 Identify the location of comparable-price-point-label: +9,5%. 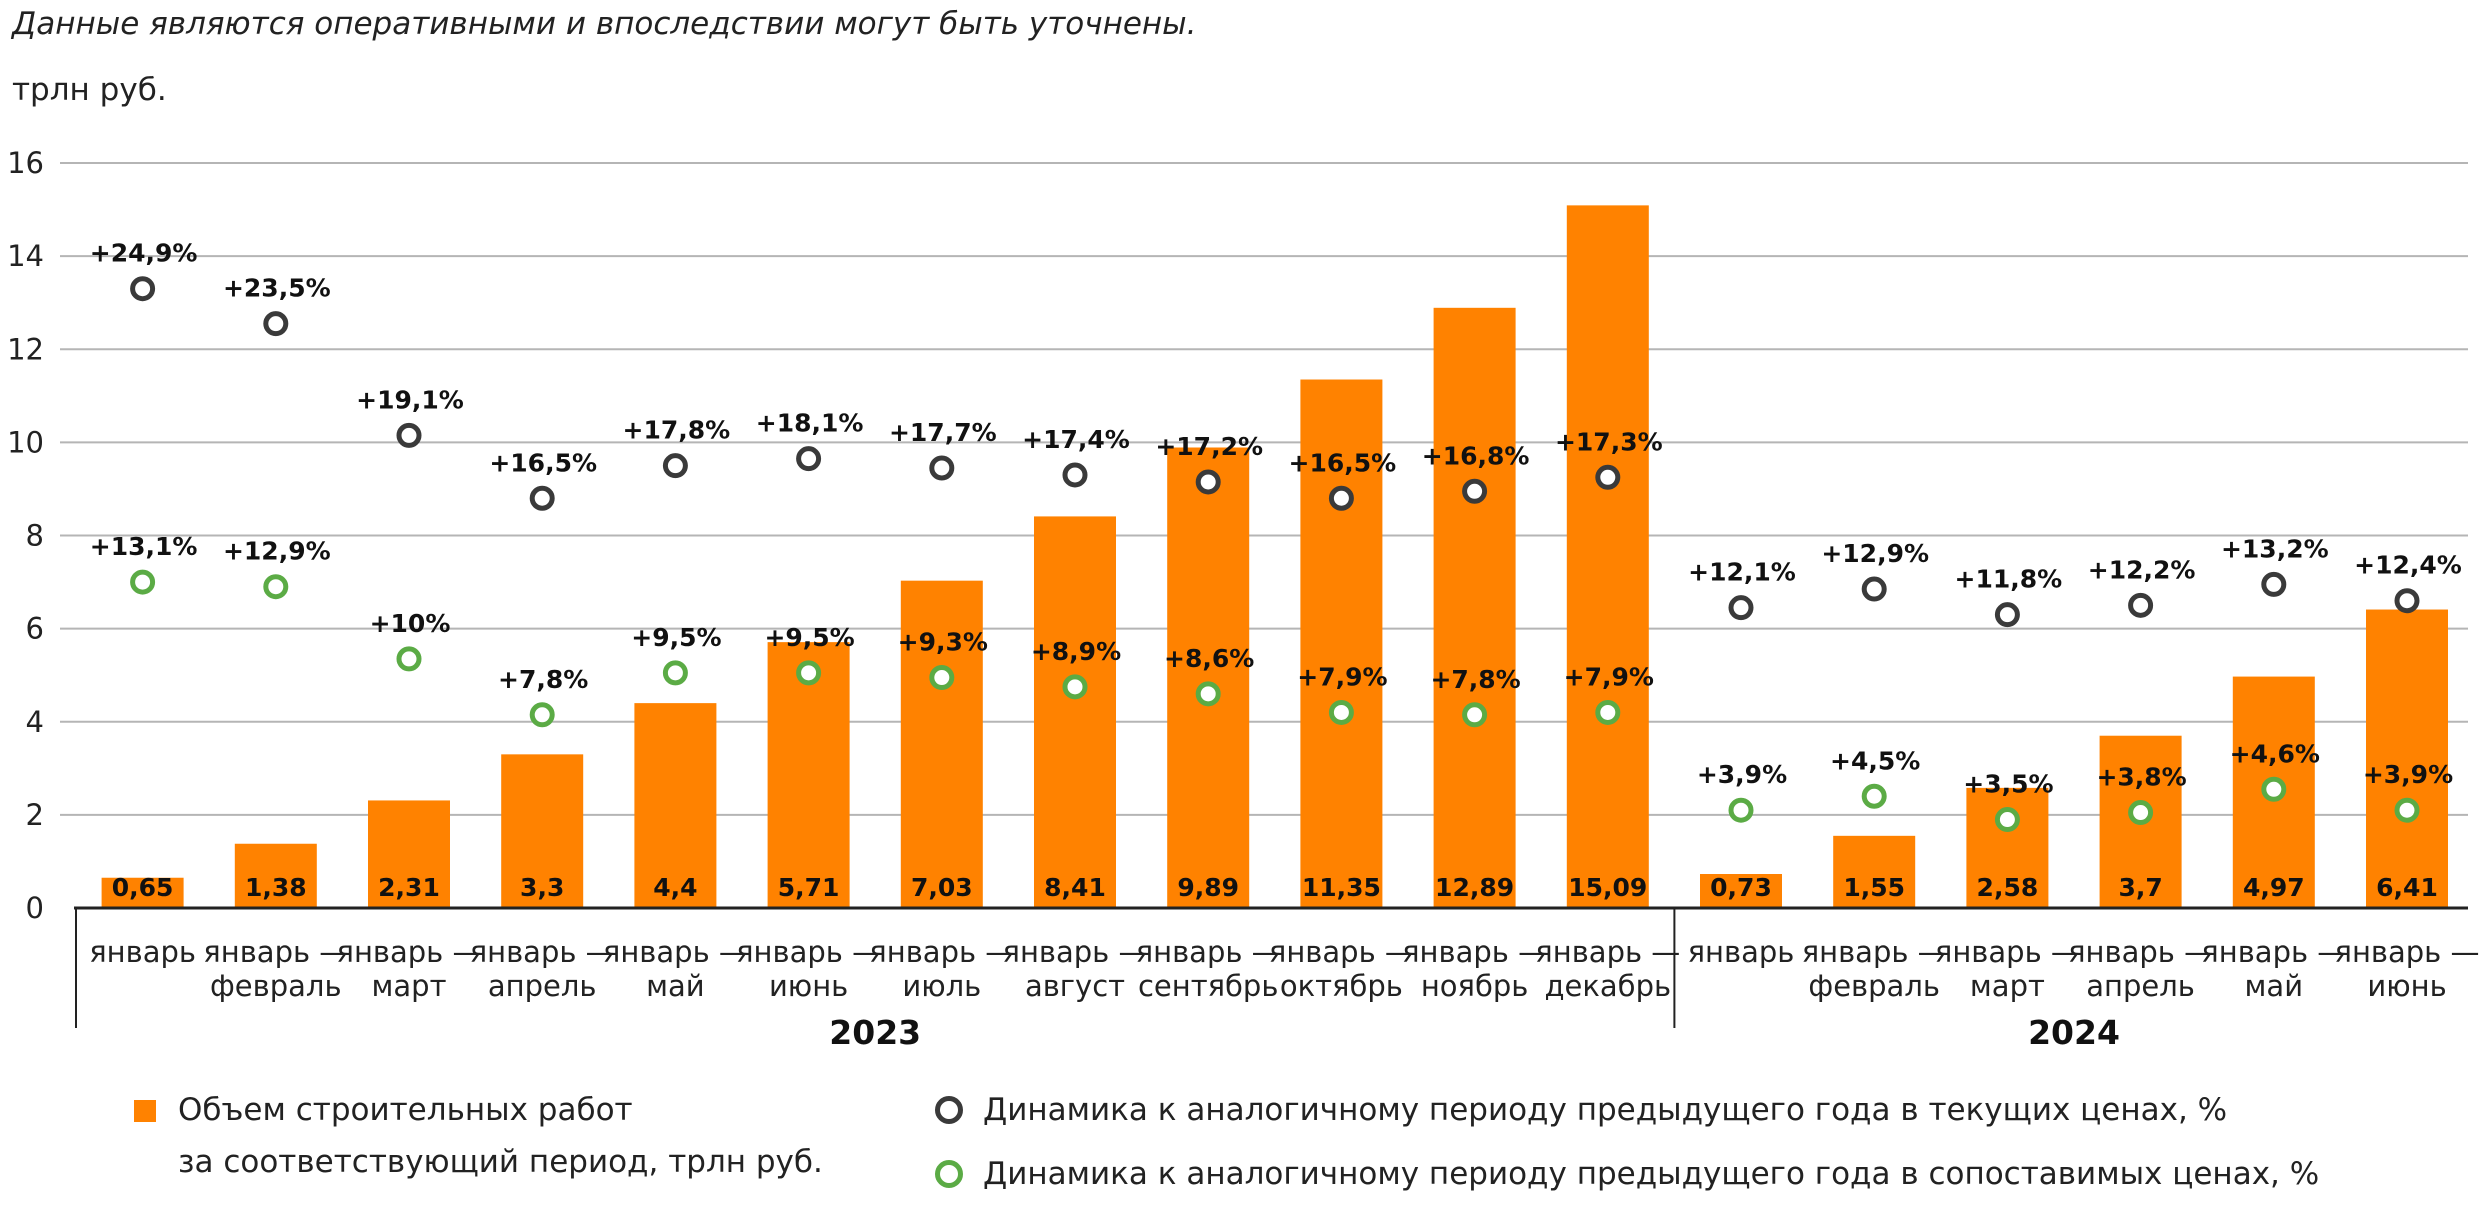
(809, 637).